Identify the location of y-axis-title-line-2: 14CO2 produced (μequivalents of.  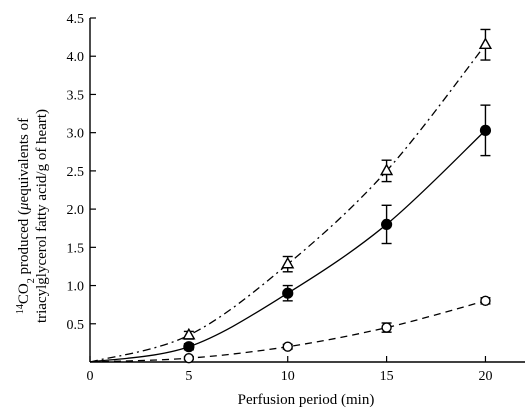
(26, 216).